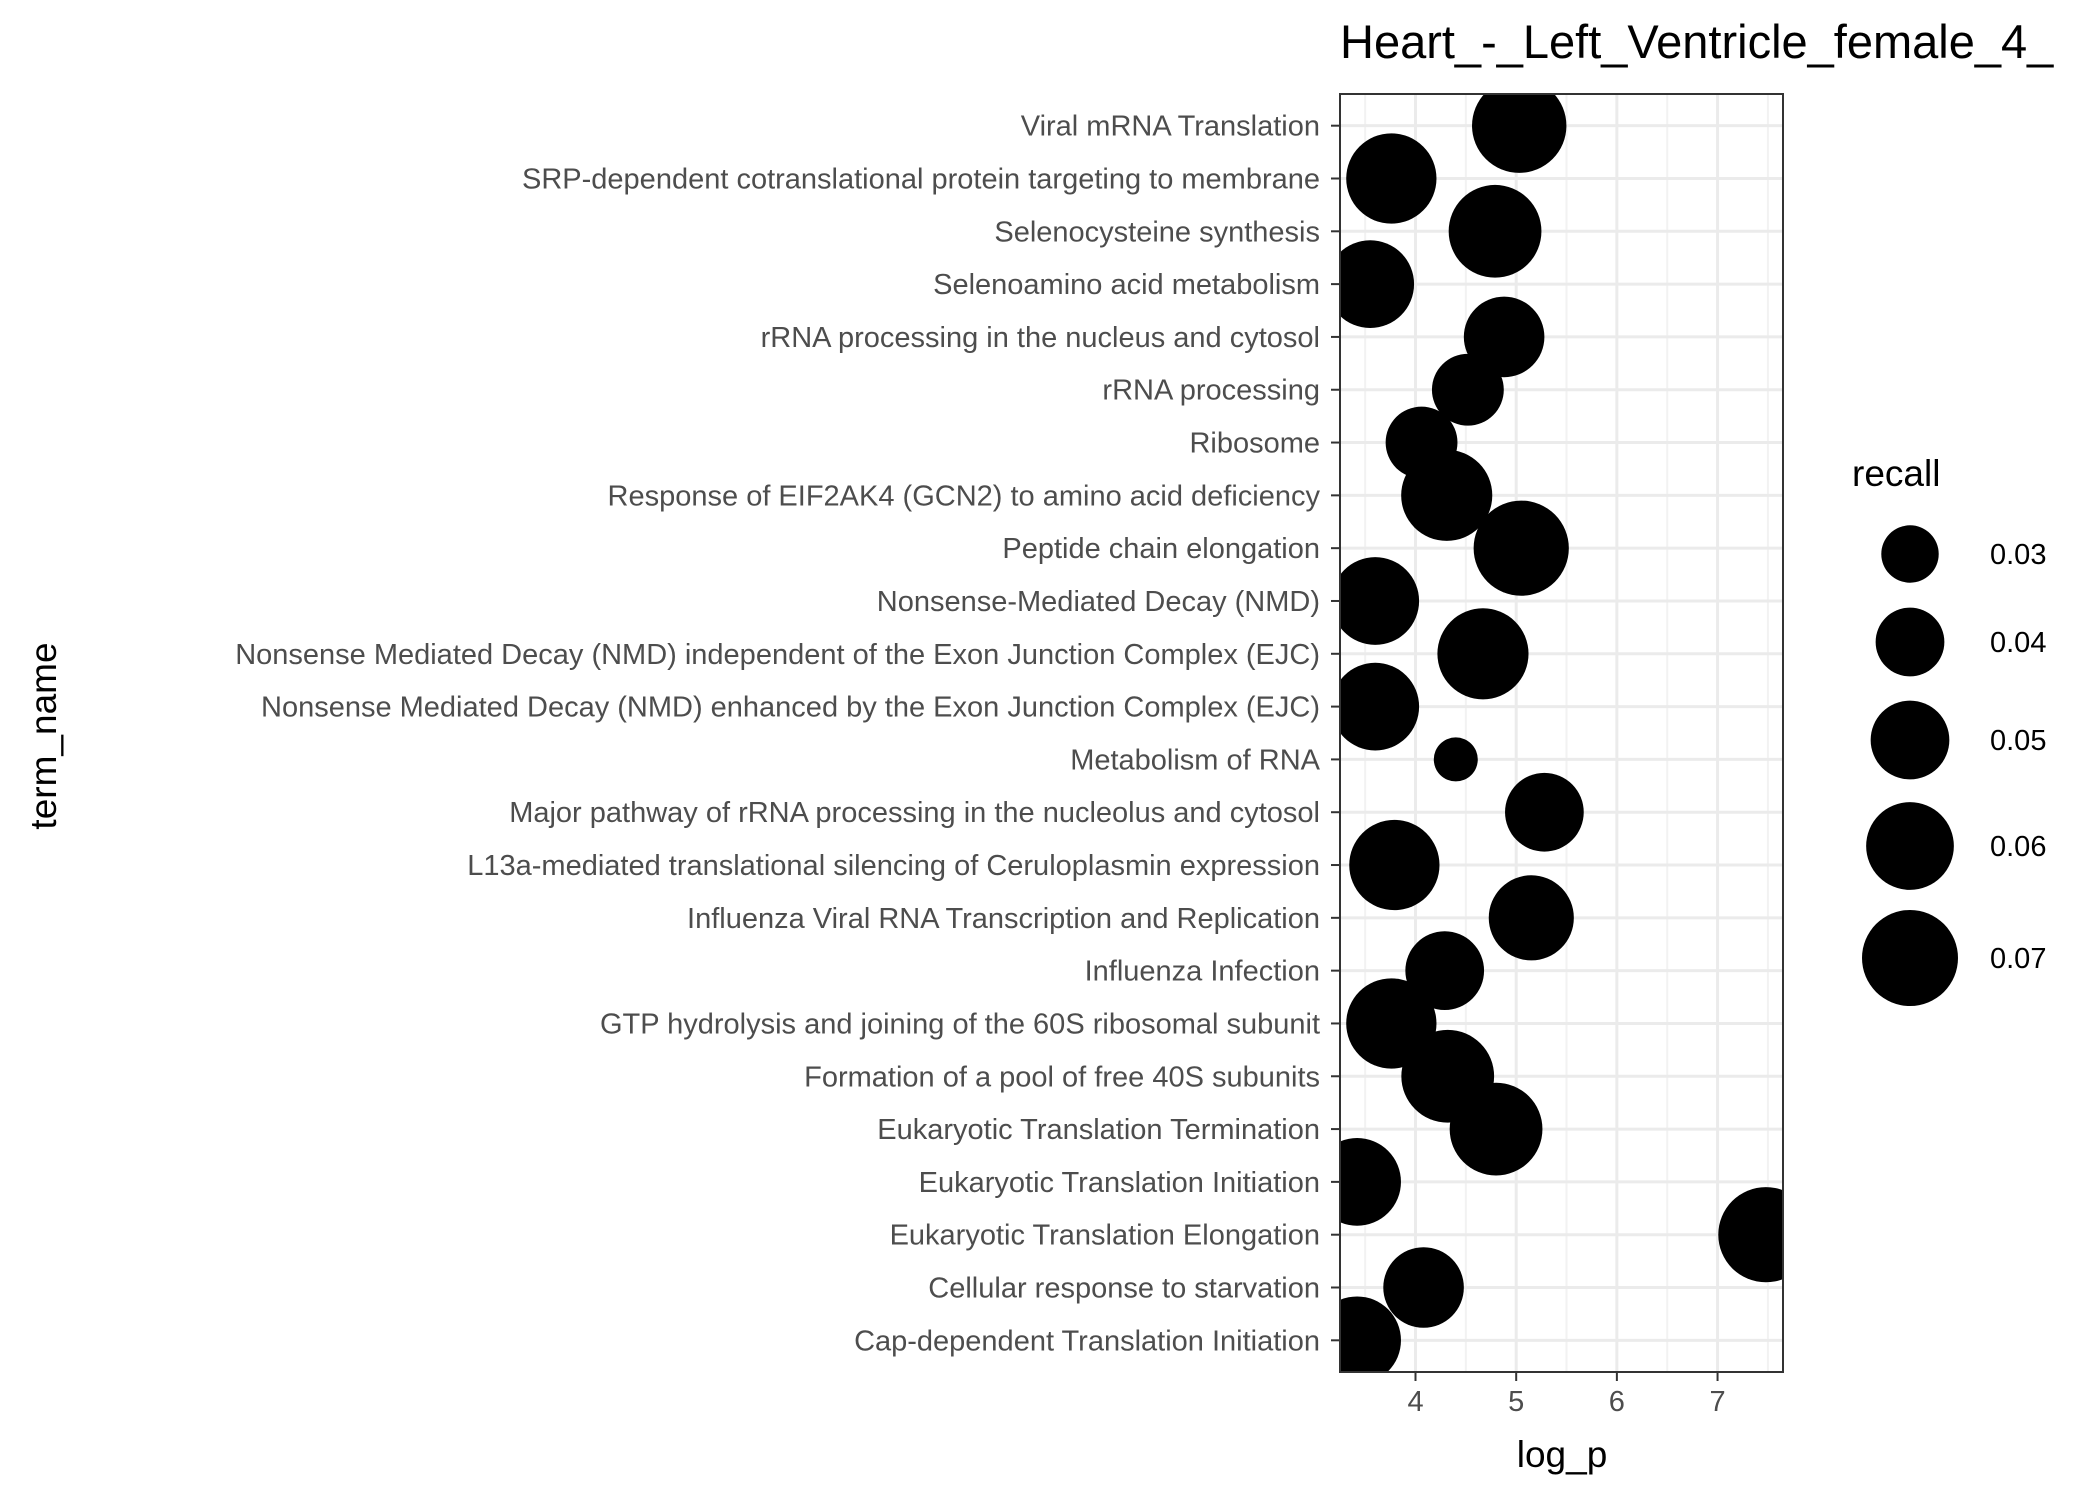 The height and width of the screenshot is (1499, 2100). I want to click on y-tick-label: Influenza Infection, so click(1202, 972).